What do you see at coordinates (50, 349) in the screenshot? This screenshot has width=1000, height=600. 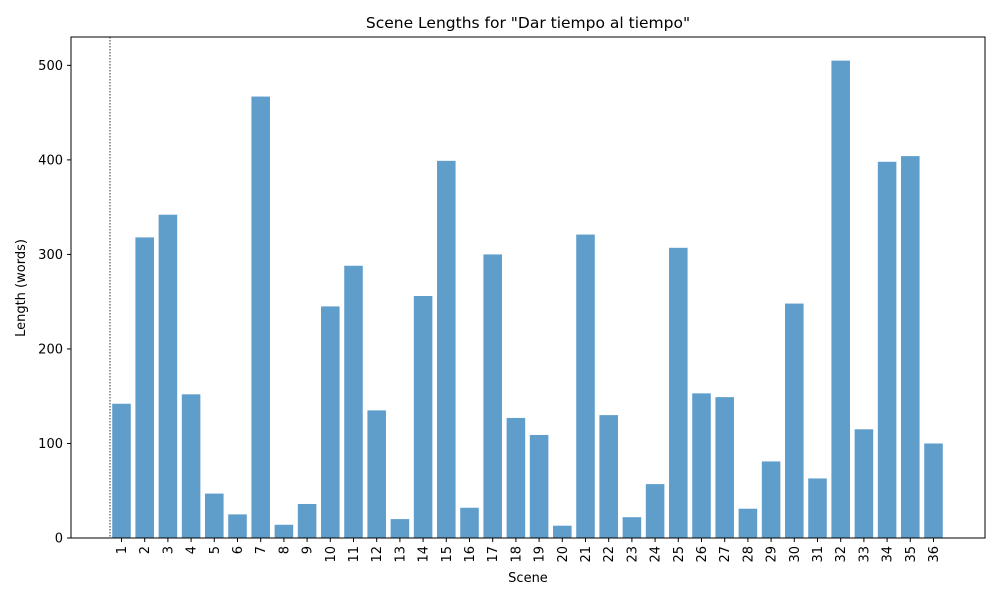 I see `y-tick-label: 200` at bounding box center [50, 349].